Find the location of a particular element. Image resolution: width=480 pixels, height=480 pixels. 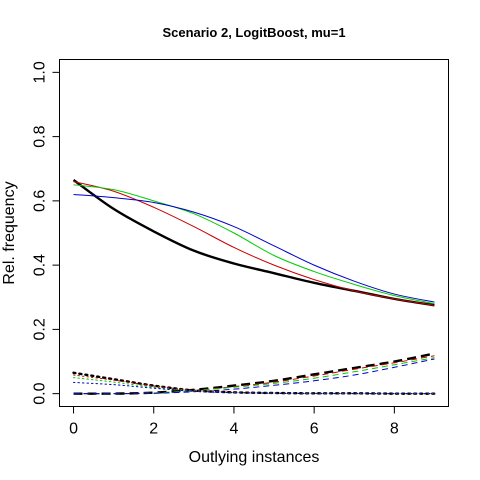

y-tick-label: 0.4 is located at coordinates (40, 265).